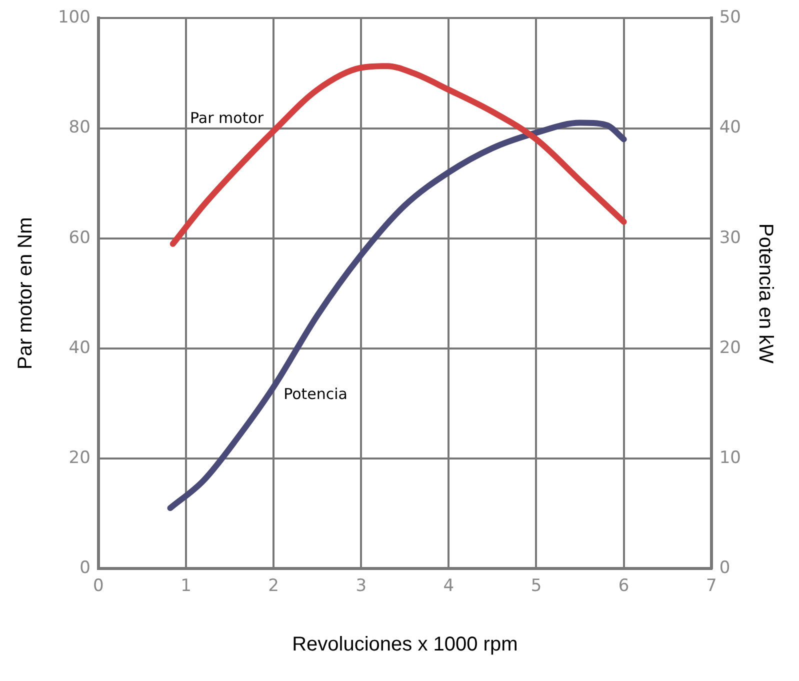  Describe the element at coordinates (624, 586) in the screenshot. I see `x-tick-label: 6` at that location.